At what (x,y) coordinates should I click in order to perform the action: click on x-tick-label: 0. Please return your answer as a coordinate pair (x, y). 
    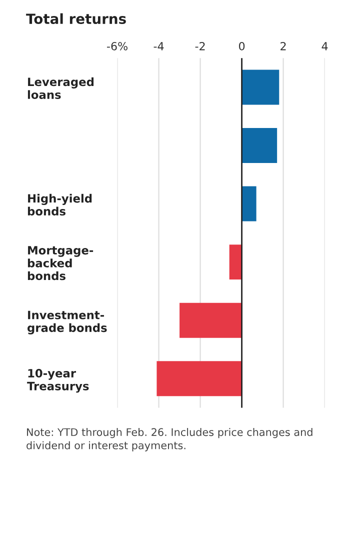
    Looking at the image, I should click on (241, 46).